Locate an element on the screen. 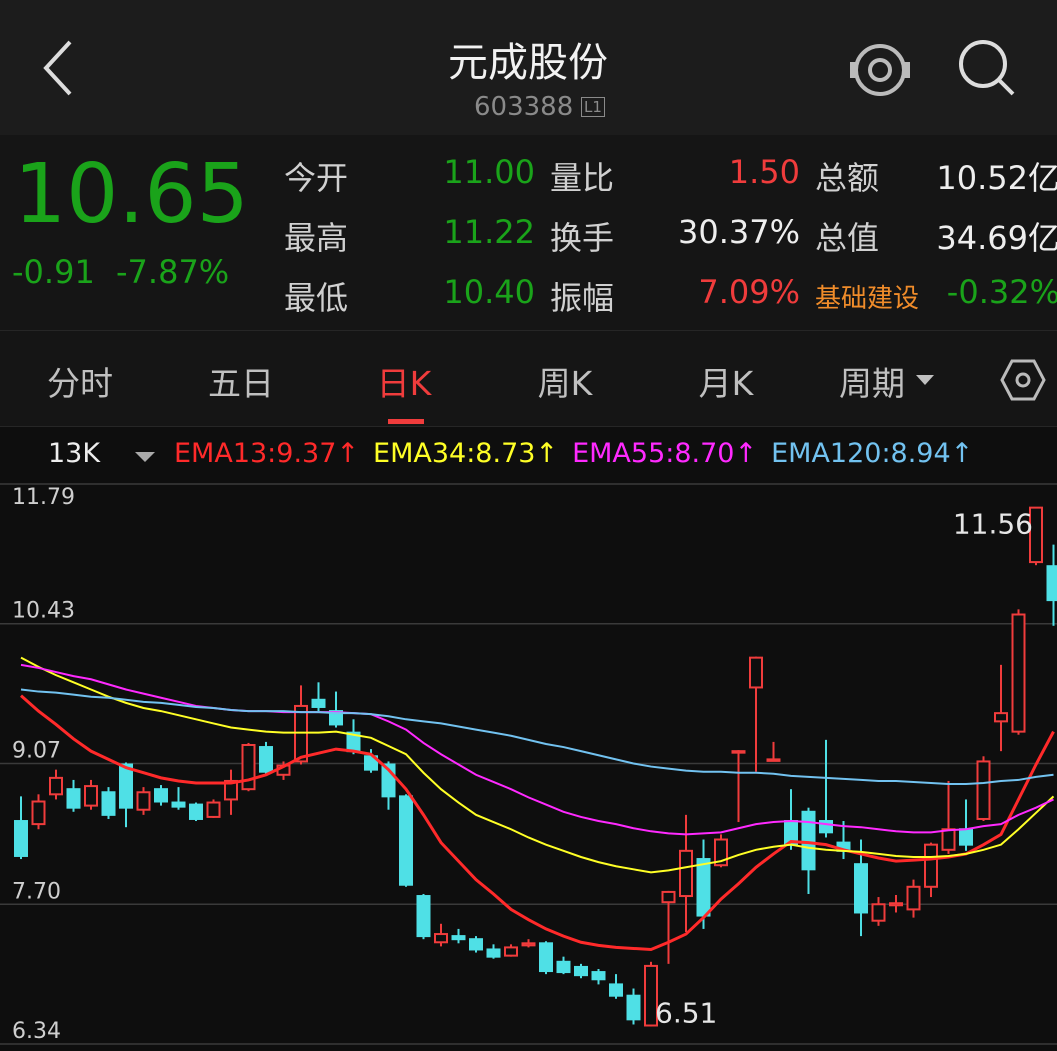 The image size is (1057, 1051). assistant-icon is located at coordinates (880, 68).